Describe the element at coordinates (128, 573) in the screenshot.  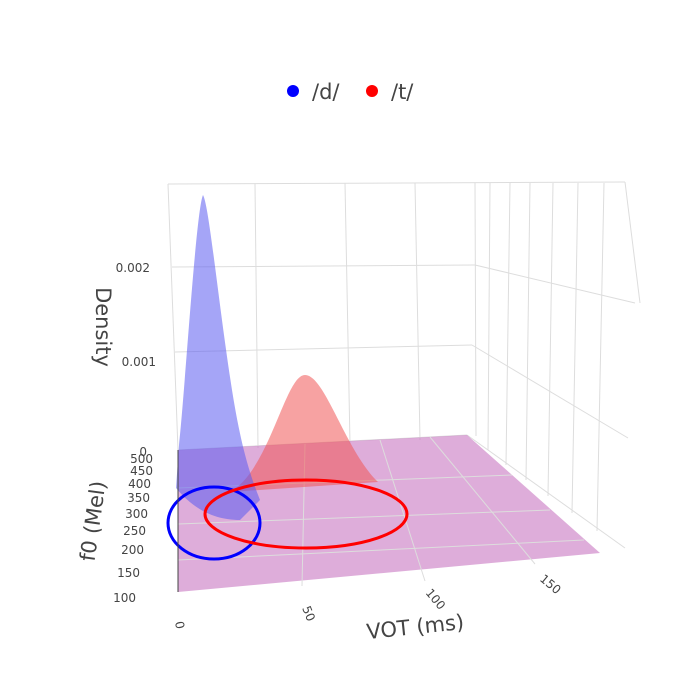
I see `f0-tick-label: 150` at that location.